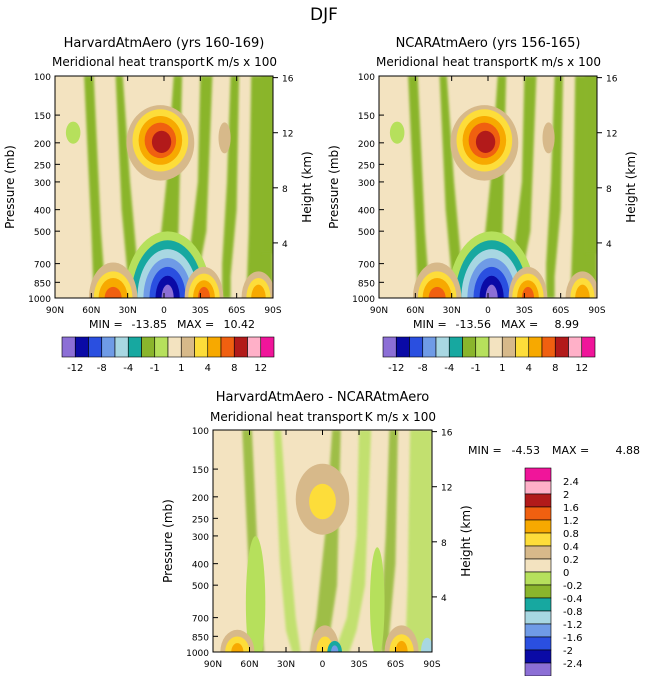  What do you see at coordinates (307, 186) in the screenshot?
I see `y2-axis-title: Height (km)` at bounding box center [307, 186].